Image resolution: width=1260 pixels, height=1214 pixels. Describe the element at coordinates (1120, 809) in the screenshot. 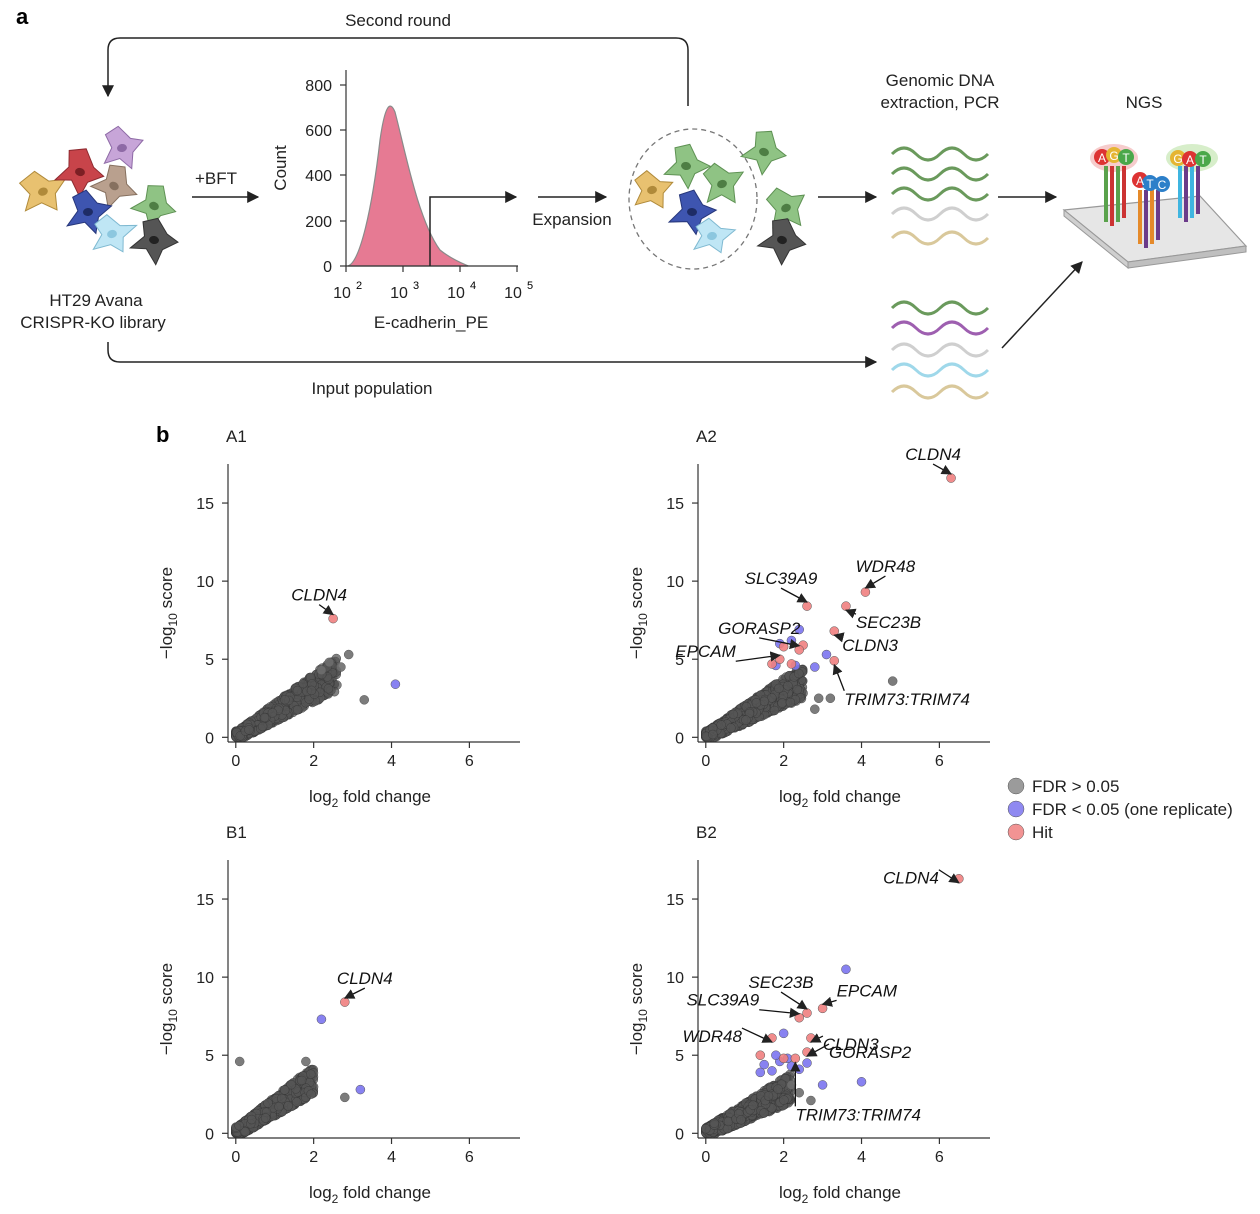

I see `legend-item-fdr-lt: FDR < 0.05 (one replicate)` at that location.